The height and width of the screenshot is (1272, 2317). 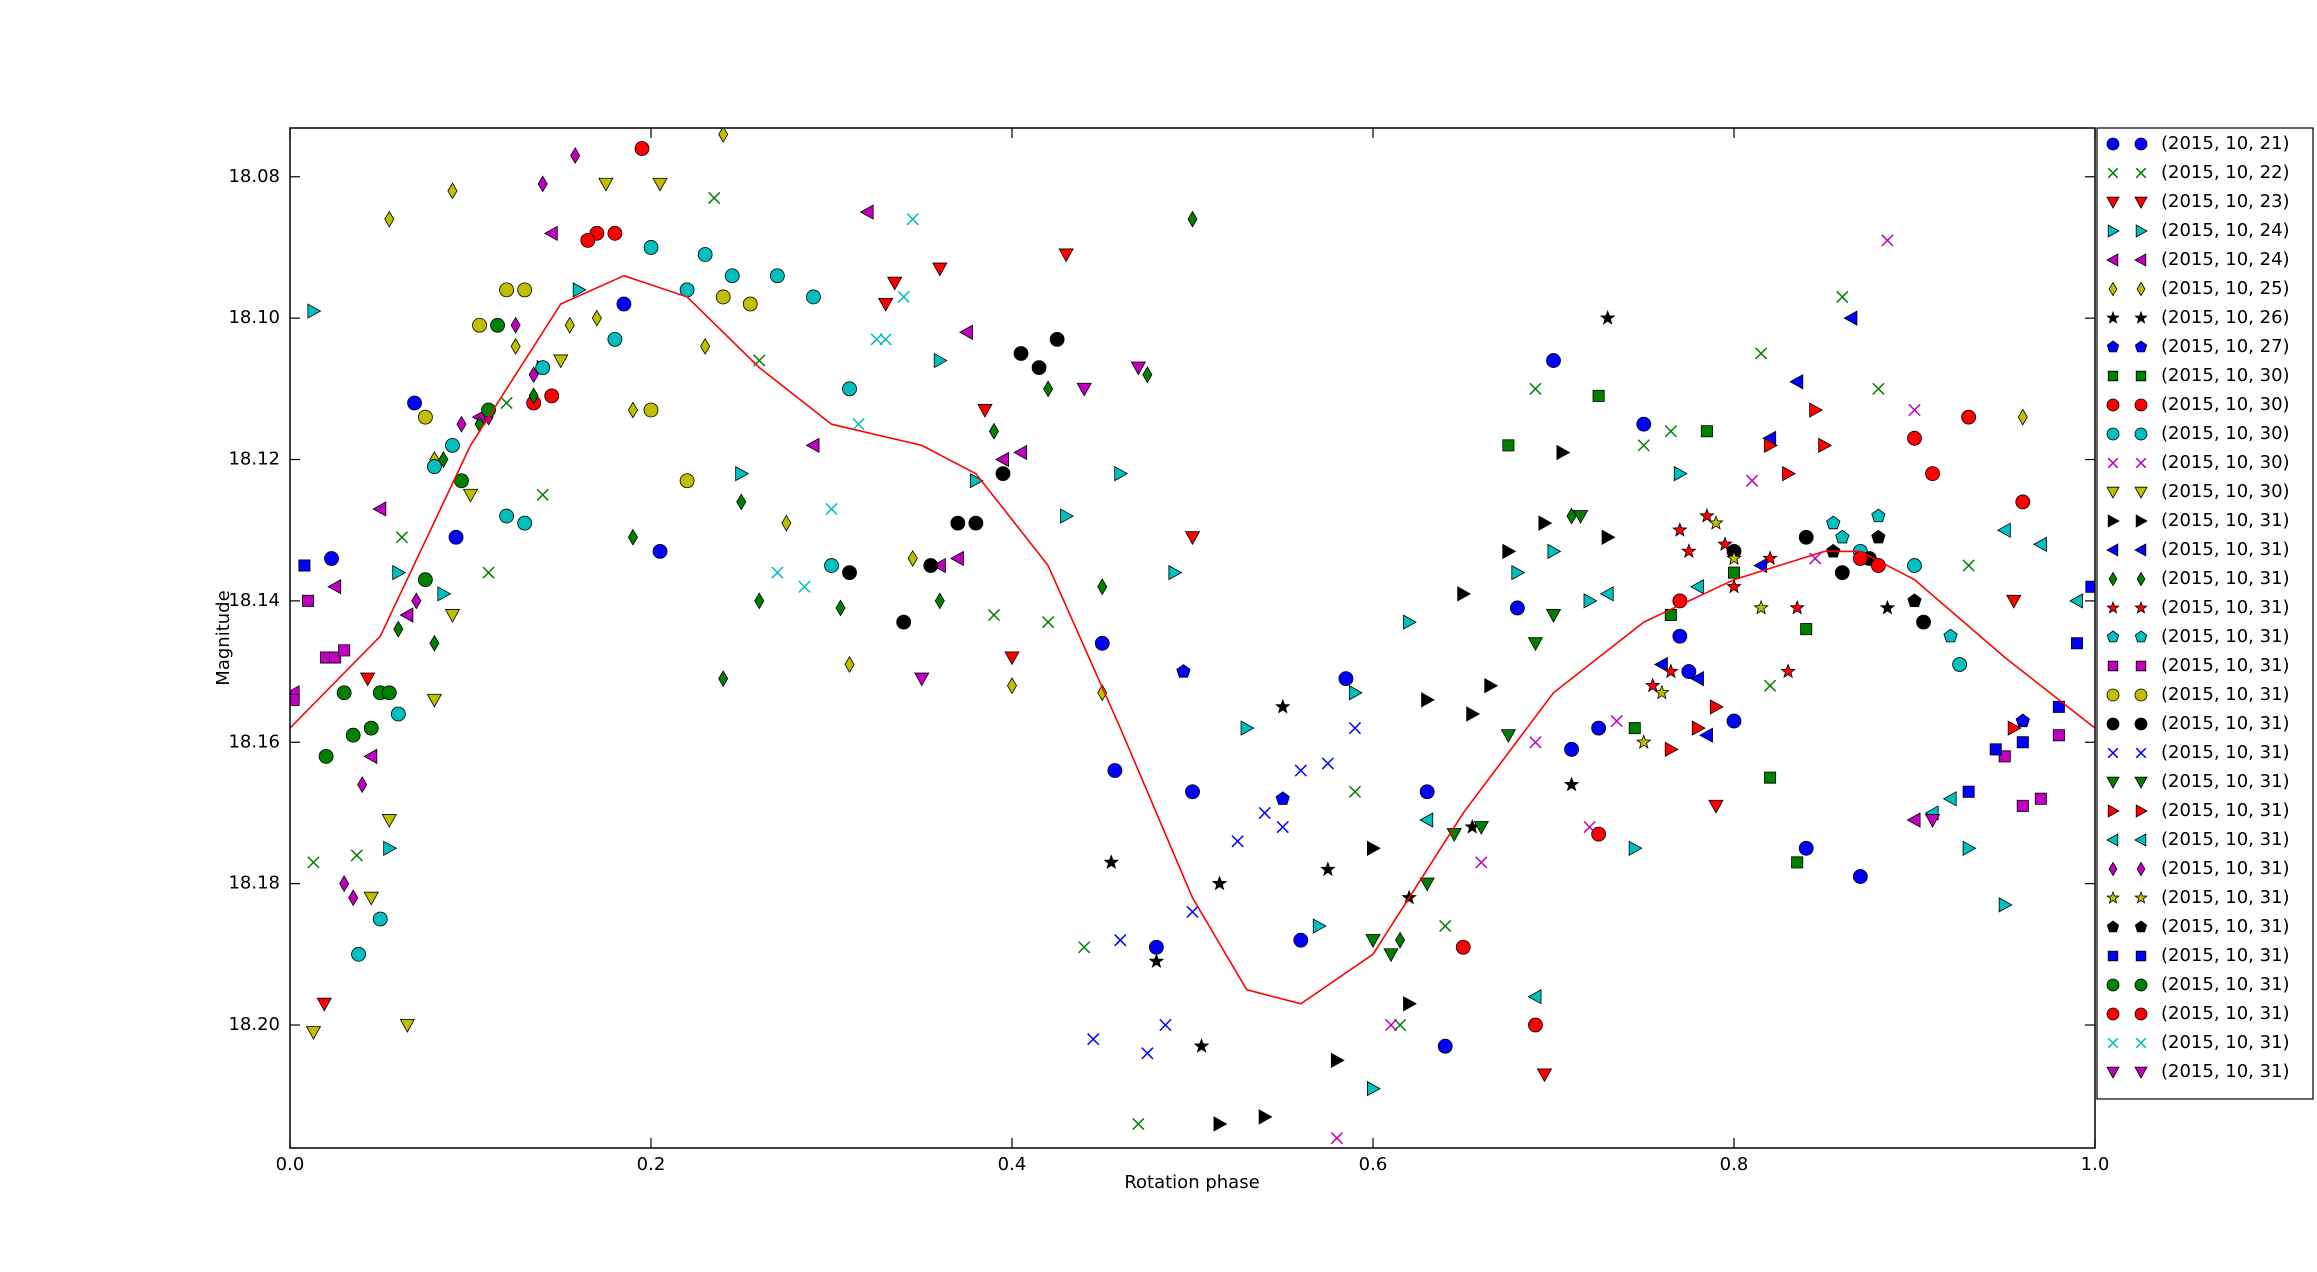 I want to click on x-tick-label: 1.0, so click(x=2095, y=1164).